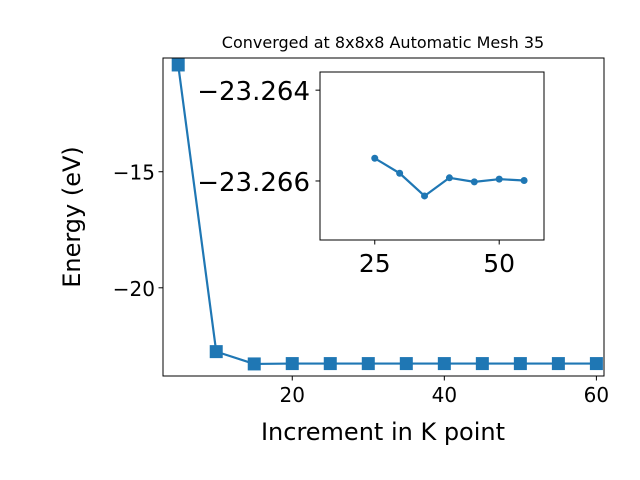 The width and height of the screenshot is (640, 480). I want to click on inset-series-group, so click(449, 177).